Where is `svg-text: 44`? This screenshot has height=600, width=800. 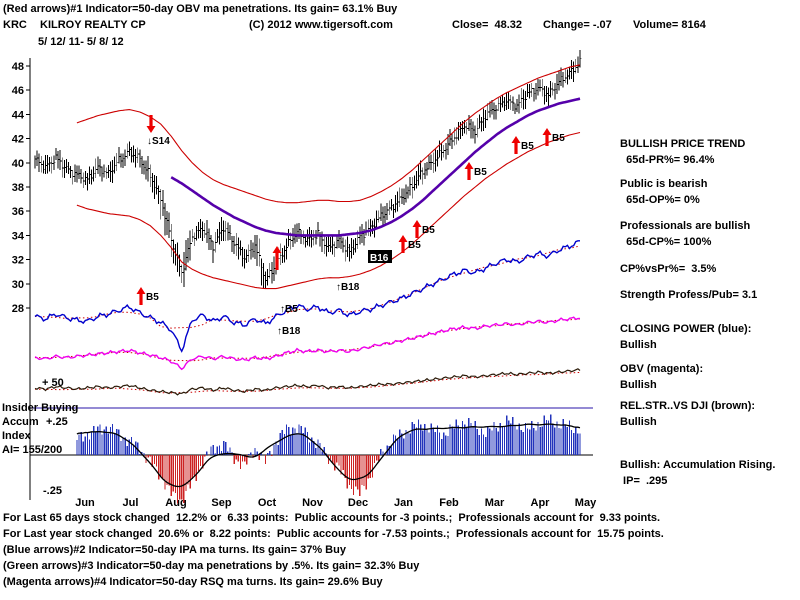 svg-text: 44 is located at coordinates (18, 115).